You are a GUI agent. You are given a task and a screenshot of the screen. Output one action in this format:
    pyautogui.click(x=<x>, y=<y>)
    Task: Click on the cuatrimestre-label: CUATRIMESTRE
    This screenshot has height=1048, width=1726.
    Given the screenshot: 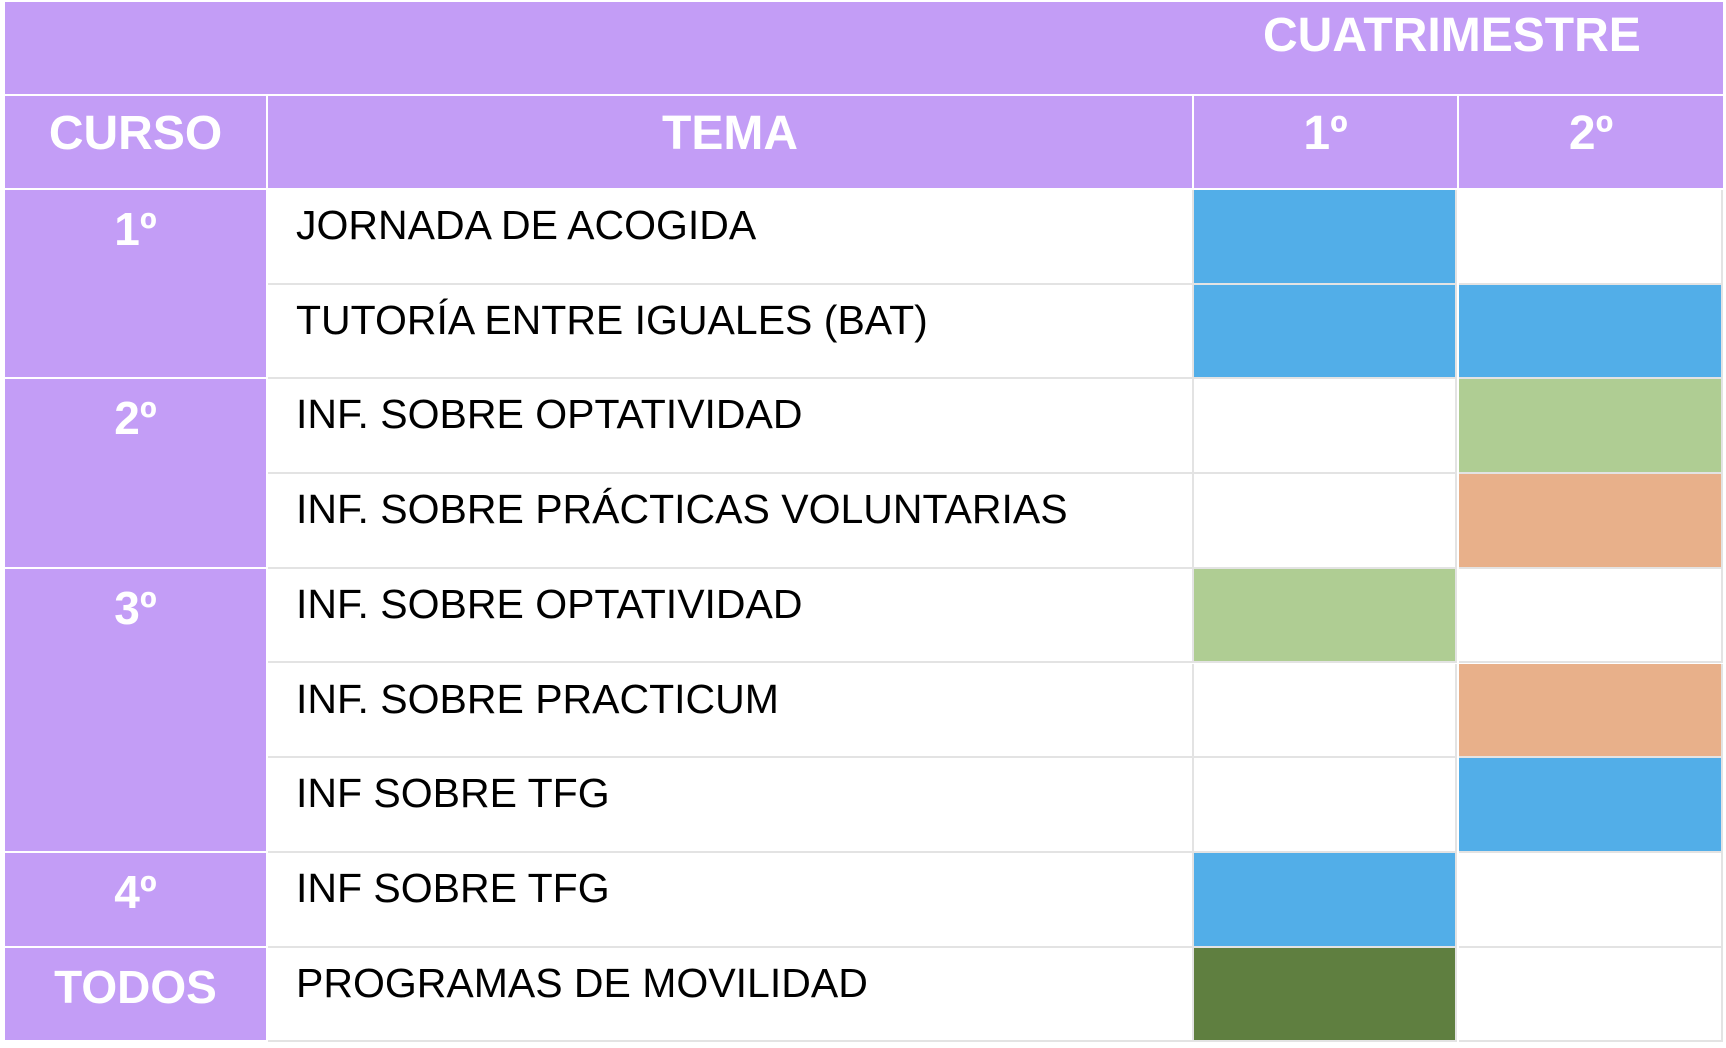 What is the action you would take?
    pyautogui.click(x=1452, y=35)
    